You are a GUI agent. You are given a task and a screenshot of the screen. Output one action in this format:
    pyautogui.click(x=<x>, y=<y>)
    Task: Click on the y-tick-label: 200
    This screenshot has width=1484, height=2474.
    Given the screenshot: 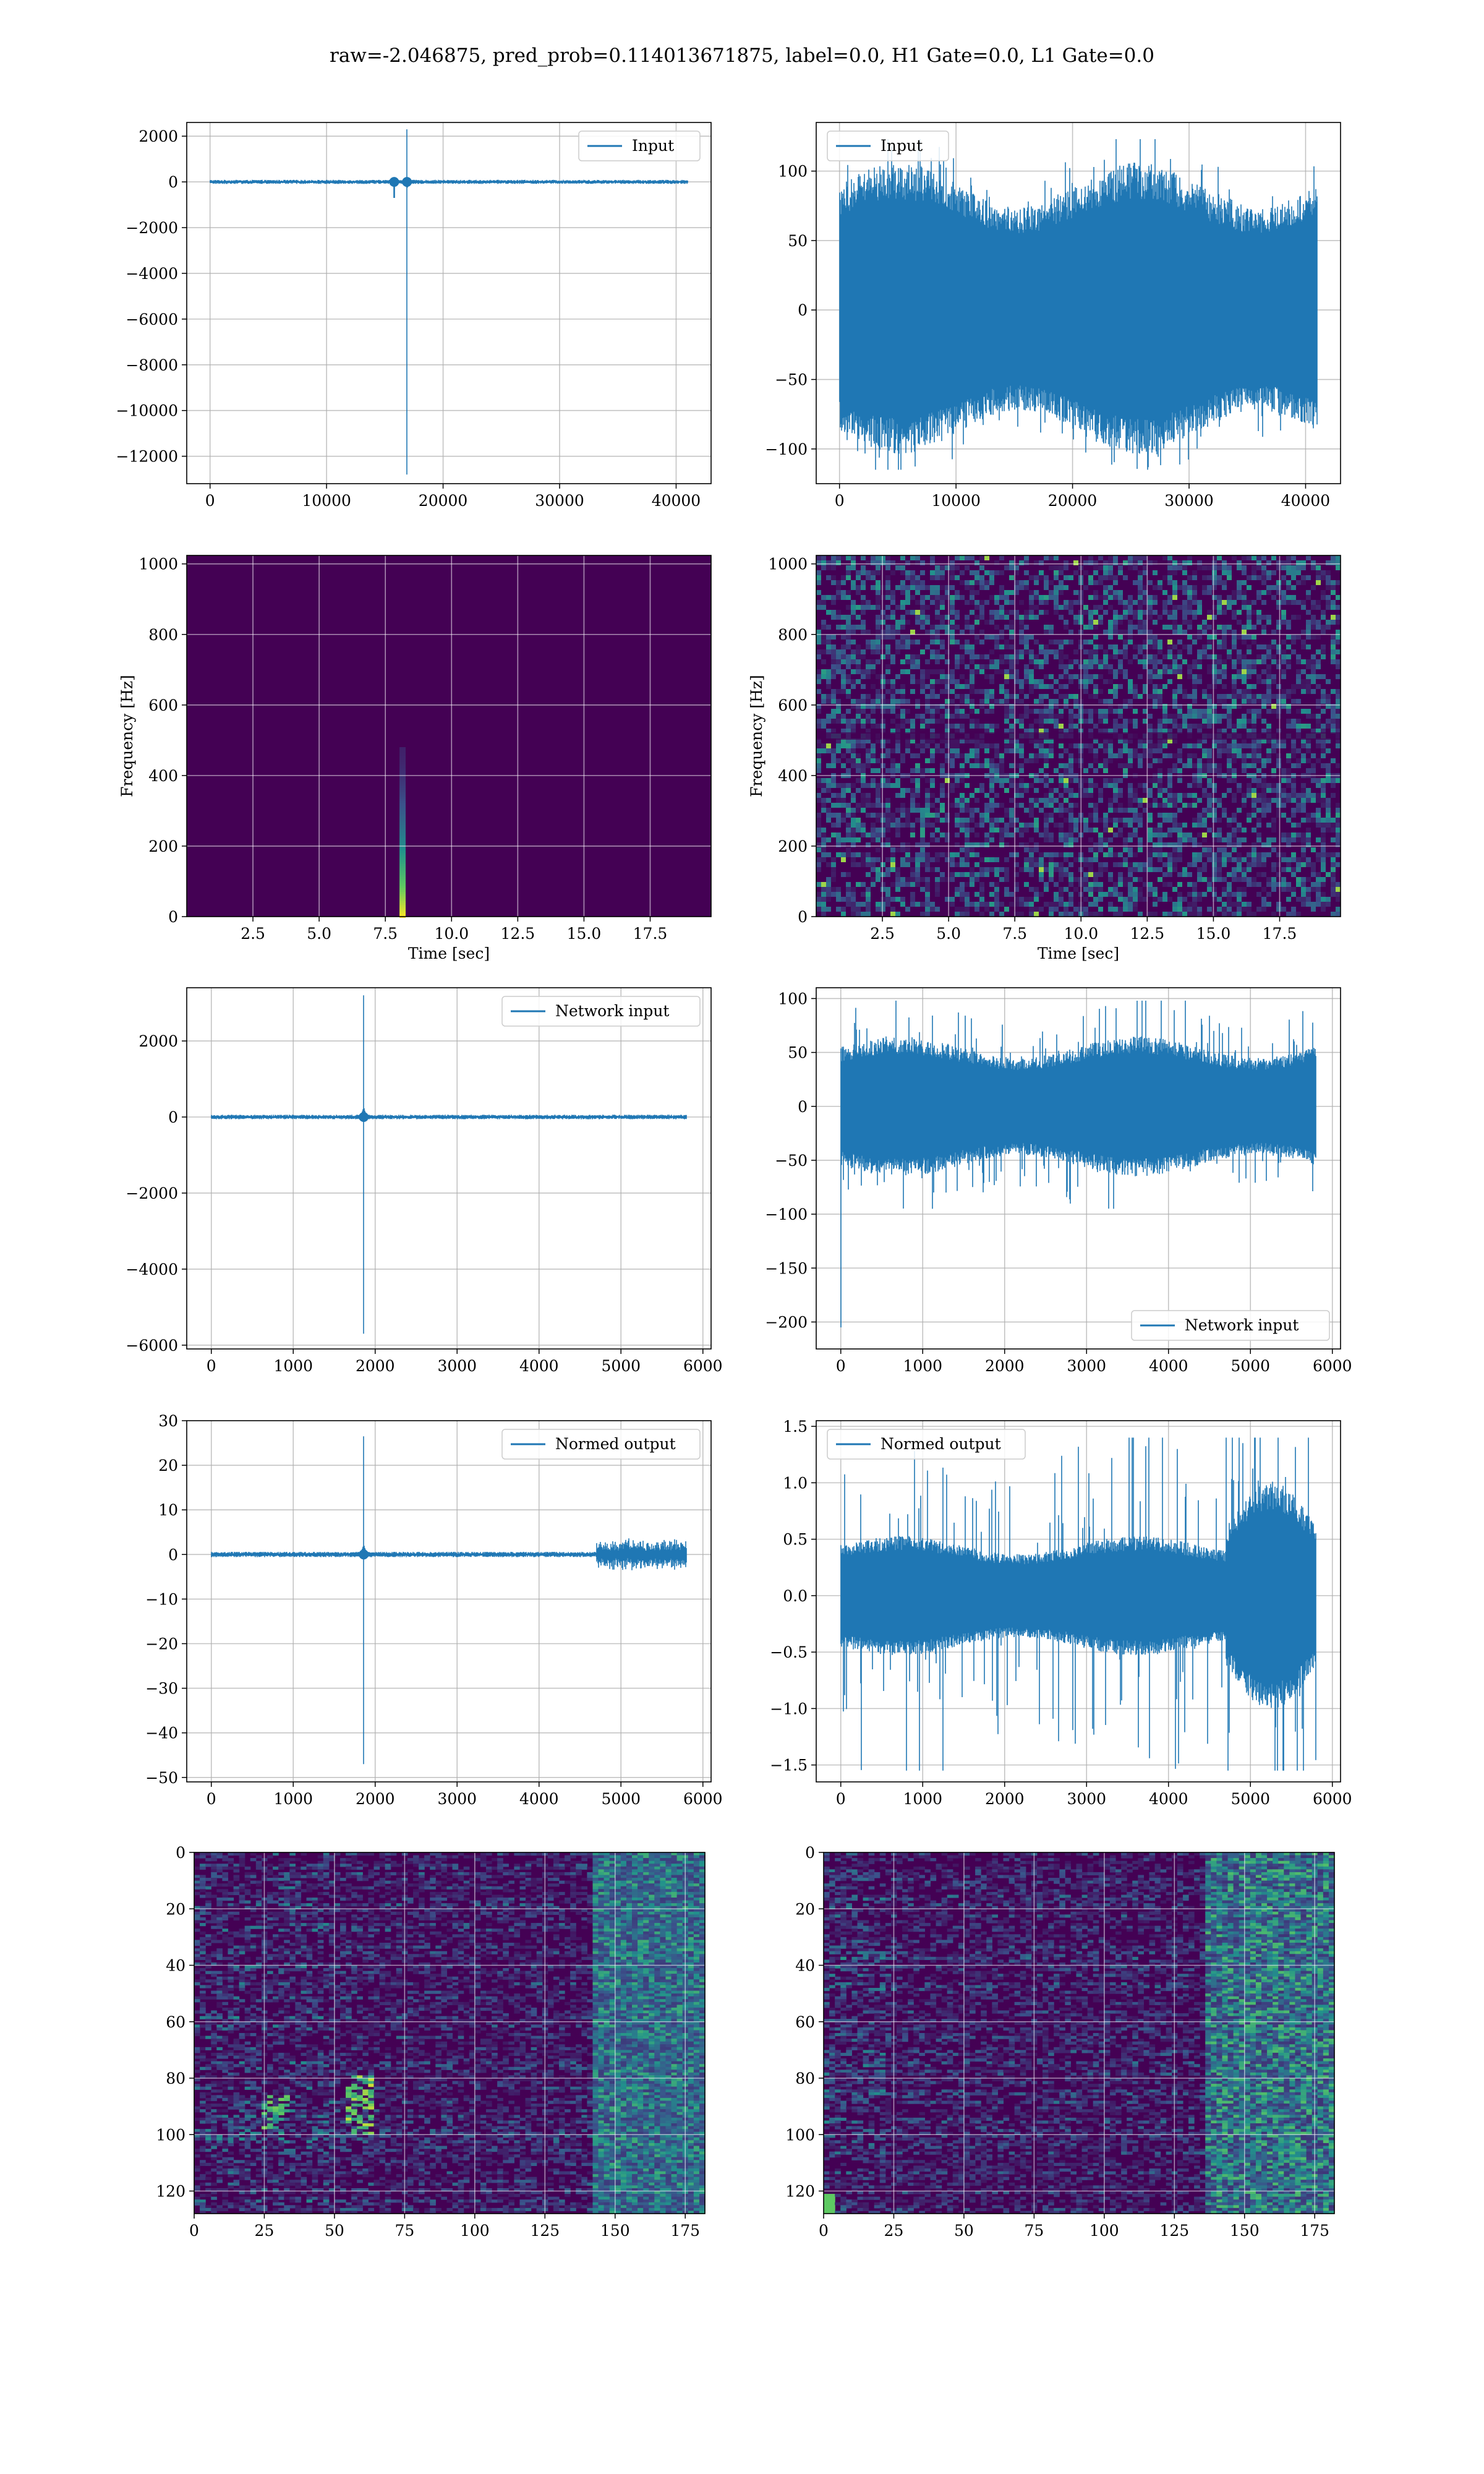 What is the action you would take?
    pyautogui.click(x=163, y=846)
    